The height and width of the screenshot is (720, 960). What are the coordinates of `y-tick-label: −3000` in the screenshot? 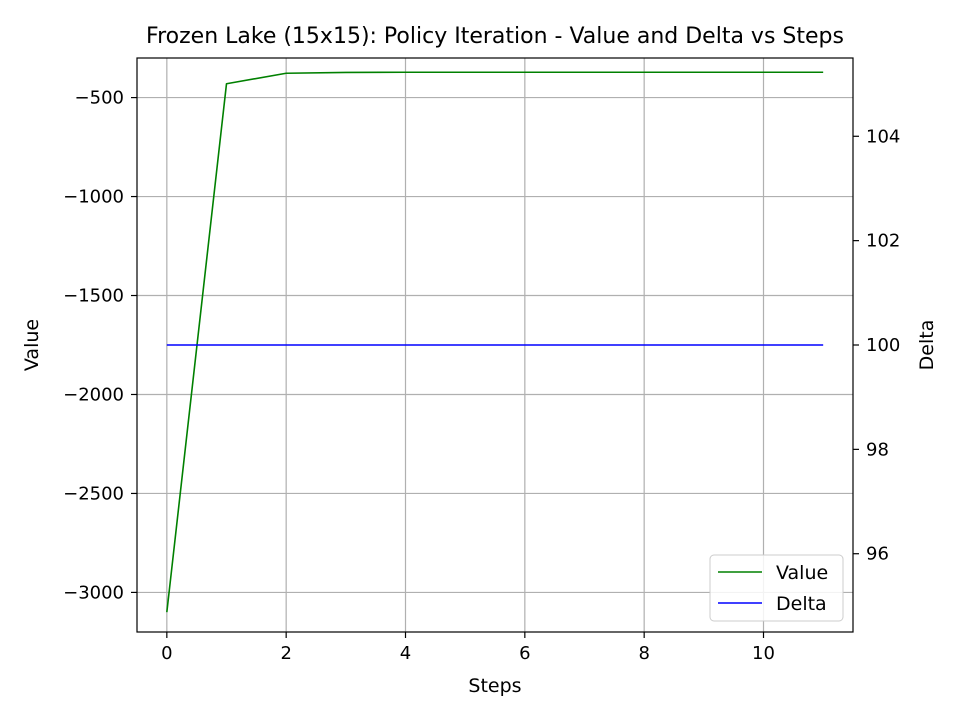 It's located at (93, 592).